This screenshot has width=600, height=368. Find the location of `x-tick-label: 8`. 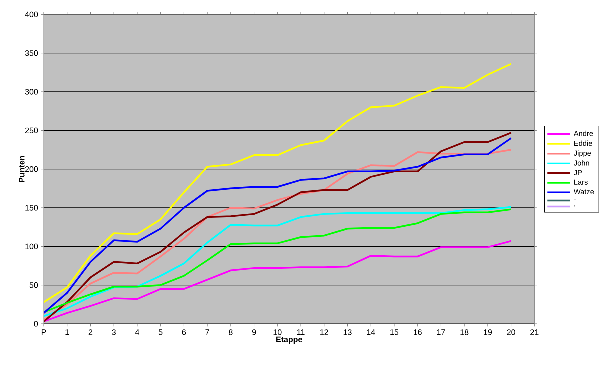

x-tick-label: 8 is located at coordinates (231, 333).